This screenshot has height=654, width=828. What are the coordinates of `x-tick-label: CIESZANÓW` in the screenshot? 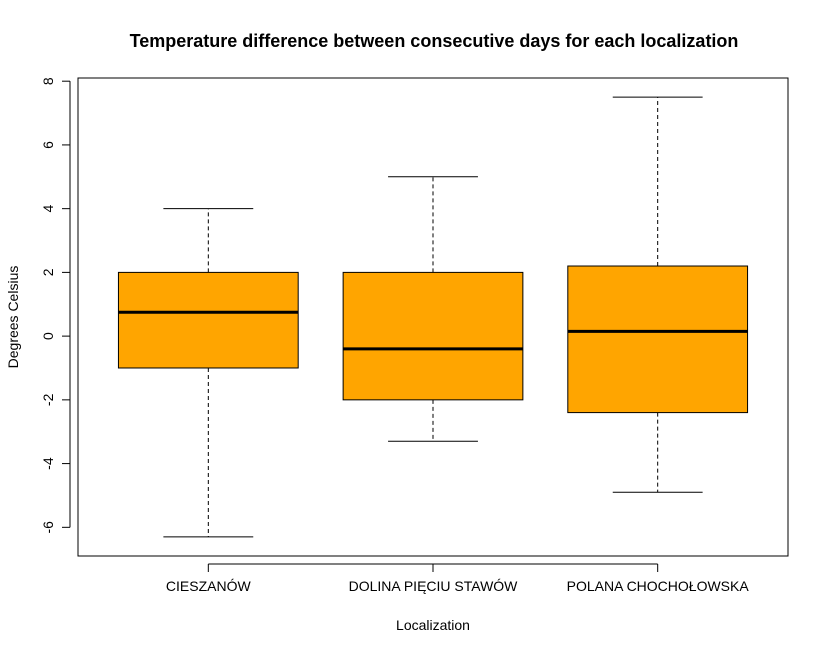 It's located at (209, 586).